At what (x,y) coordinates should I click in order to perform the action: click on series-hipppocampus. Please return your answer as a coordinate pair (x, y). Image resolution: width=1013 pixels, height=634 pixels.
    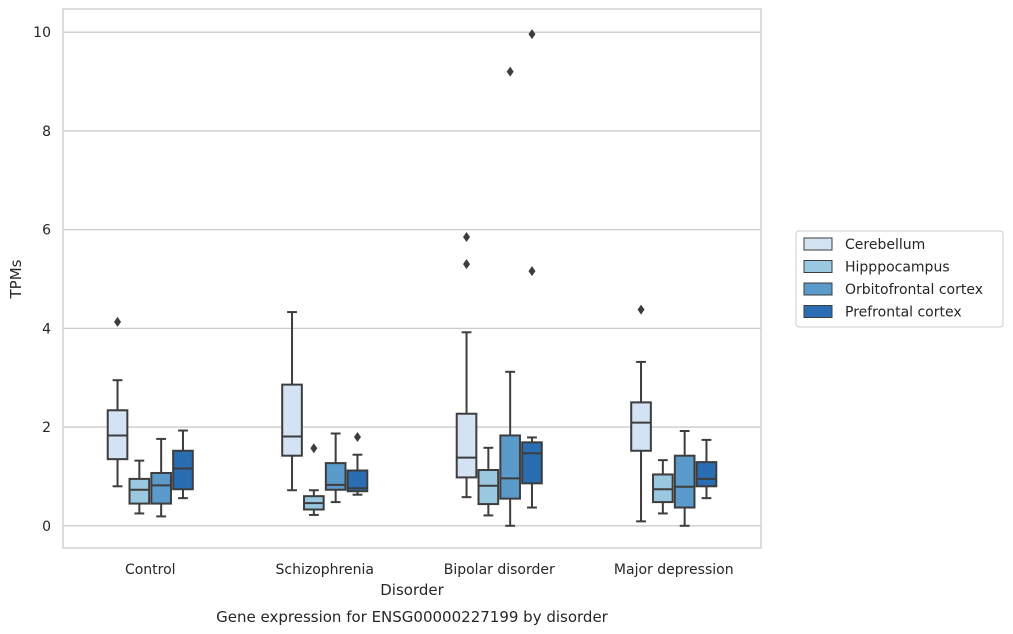
    Looking at the image, I should click on (401, 480).